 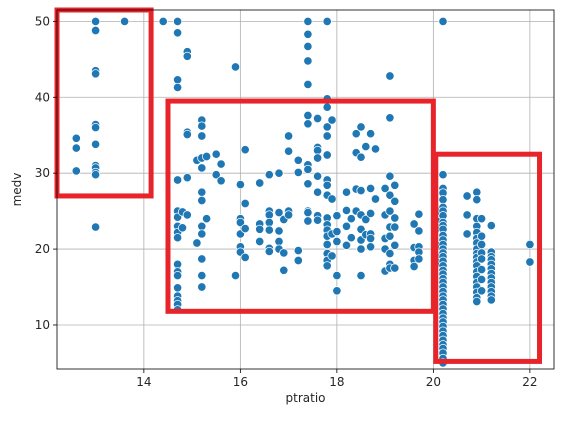 I want to click on x-axis-ticks: 14 16 18 20 22, so click(x=337, y=379).